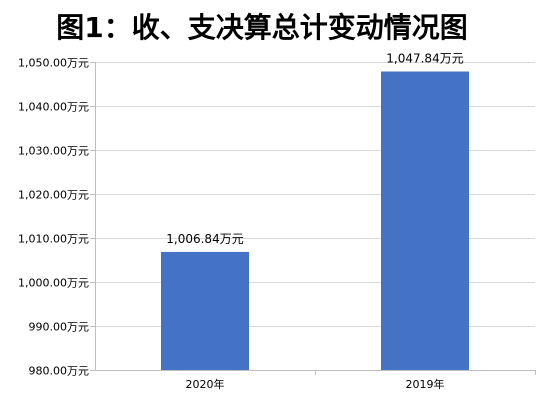 Image resolution: width=550 pixels, height=403 pixels. What do you see at coordinates (53, 107) in the screenshot?
I see `y-tick-label: 1,040.00万元` at bounding box center [53, 107].